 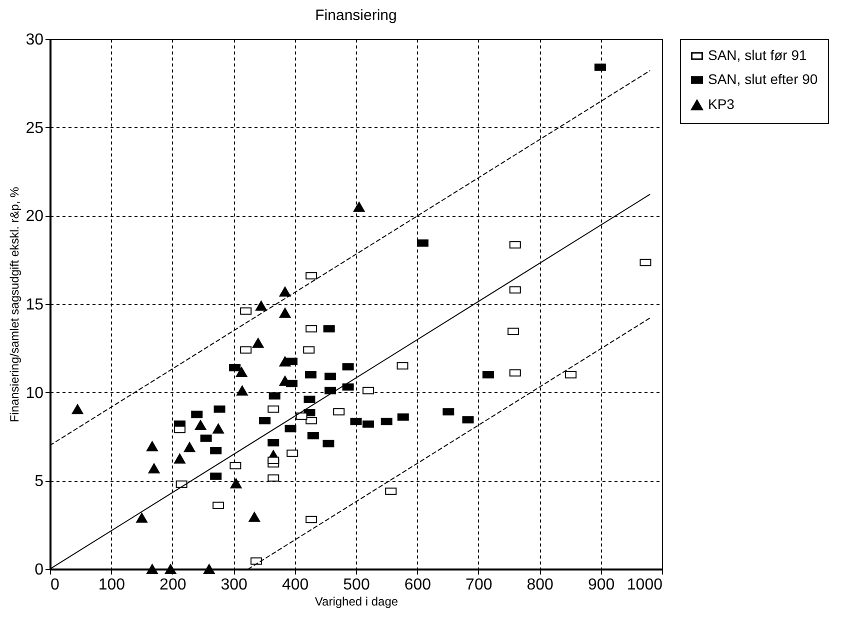 What do you see at coordinates (479, 585) in the screenshot?
I see `x-tick-label: 700` at bounding box center [479, 585].